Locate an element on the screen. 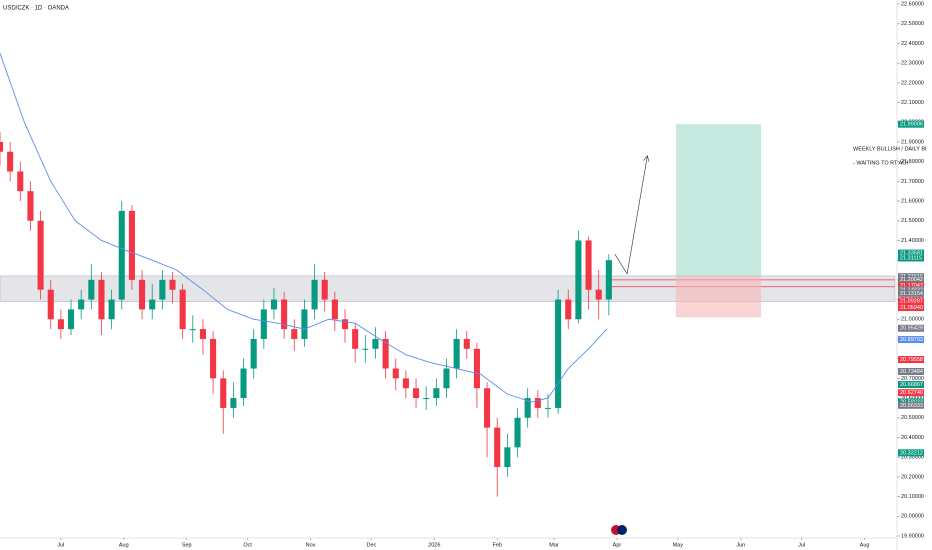  flag-icon is located at coordinates (619, 530).